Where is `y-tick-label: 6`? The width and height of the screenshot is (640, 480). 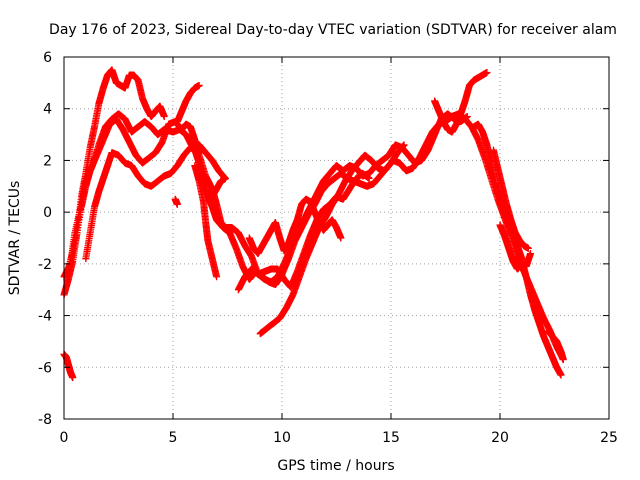 y-tick-label: 6 is located at coordinates (47, 58).